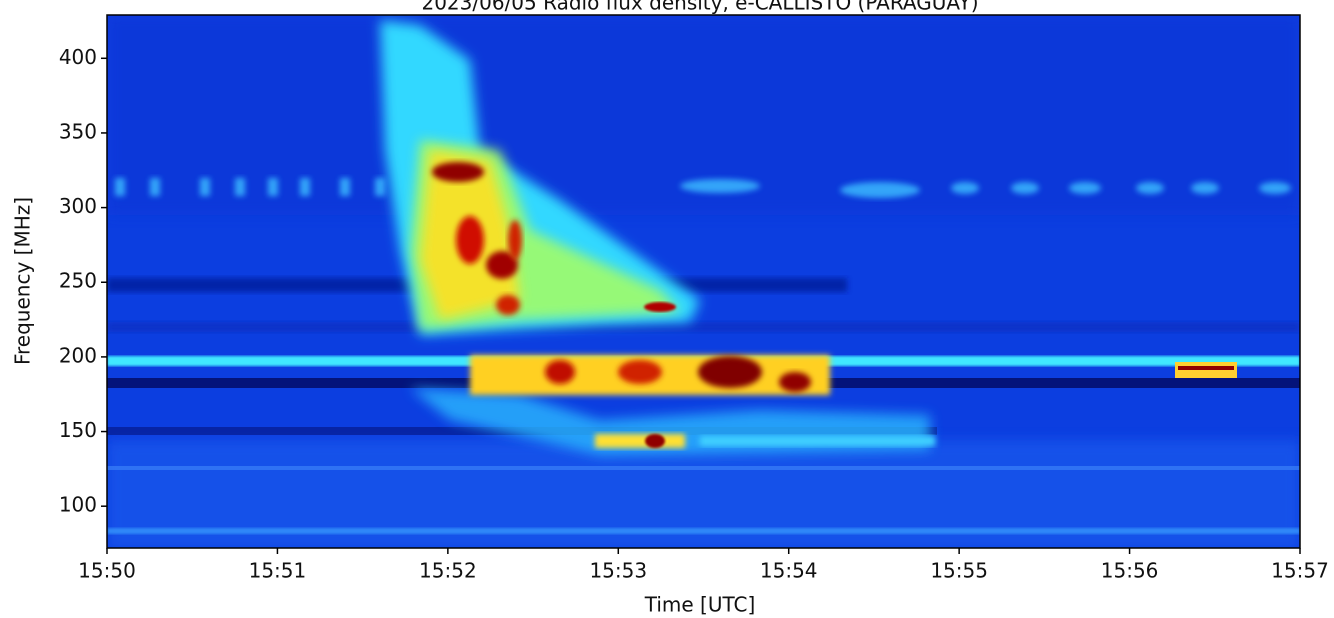 This screenshot has height=618, width=1334. Describe the element at coordinates (78, 430) in the screenshot. I see `y-tick-label: 150` at that location.